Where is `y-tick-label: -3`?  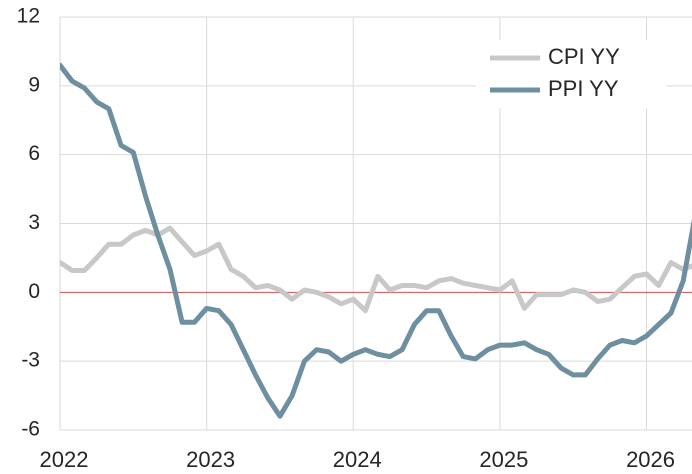
y-tick-label: -3 is located at coordinates (30, 360).